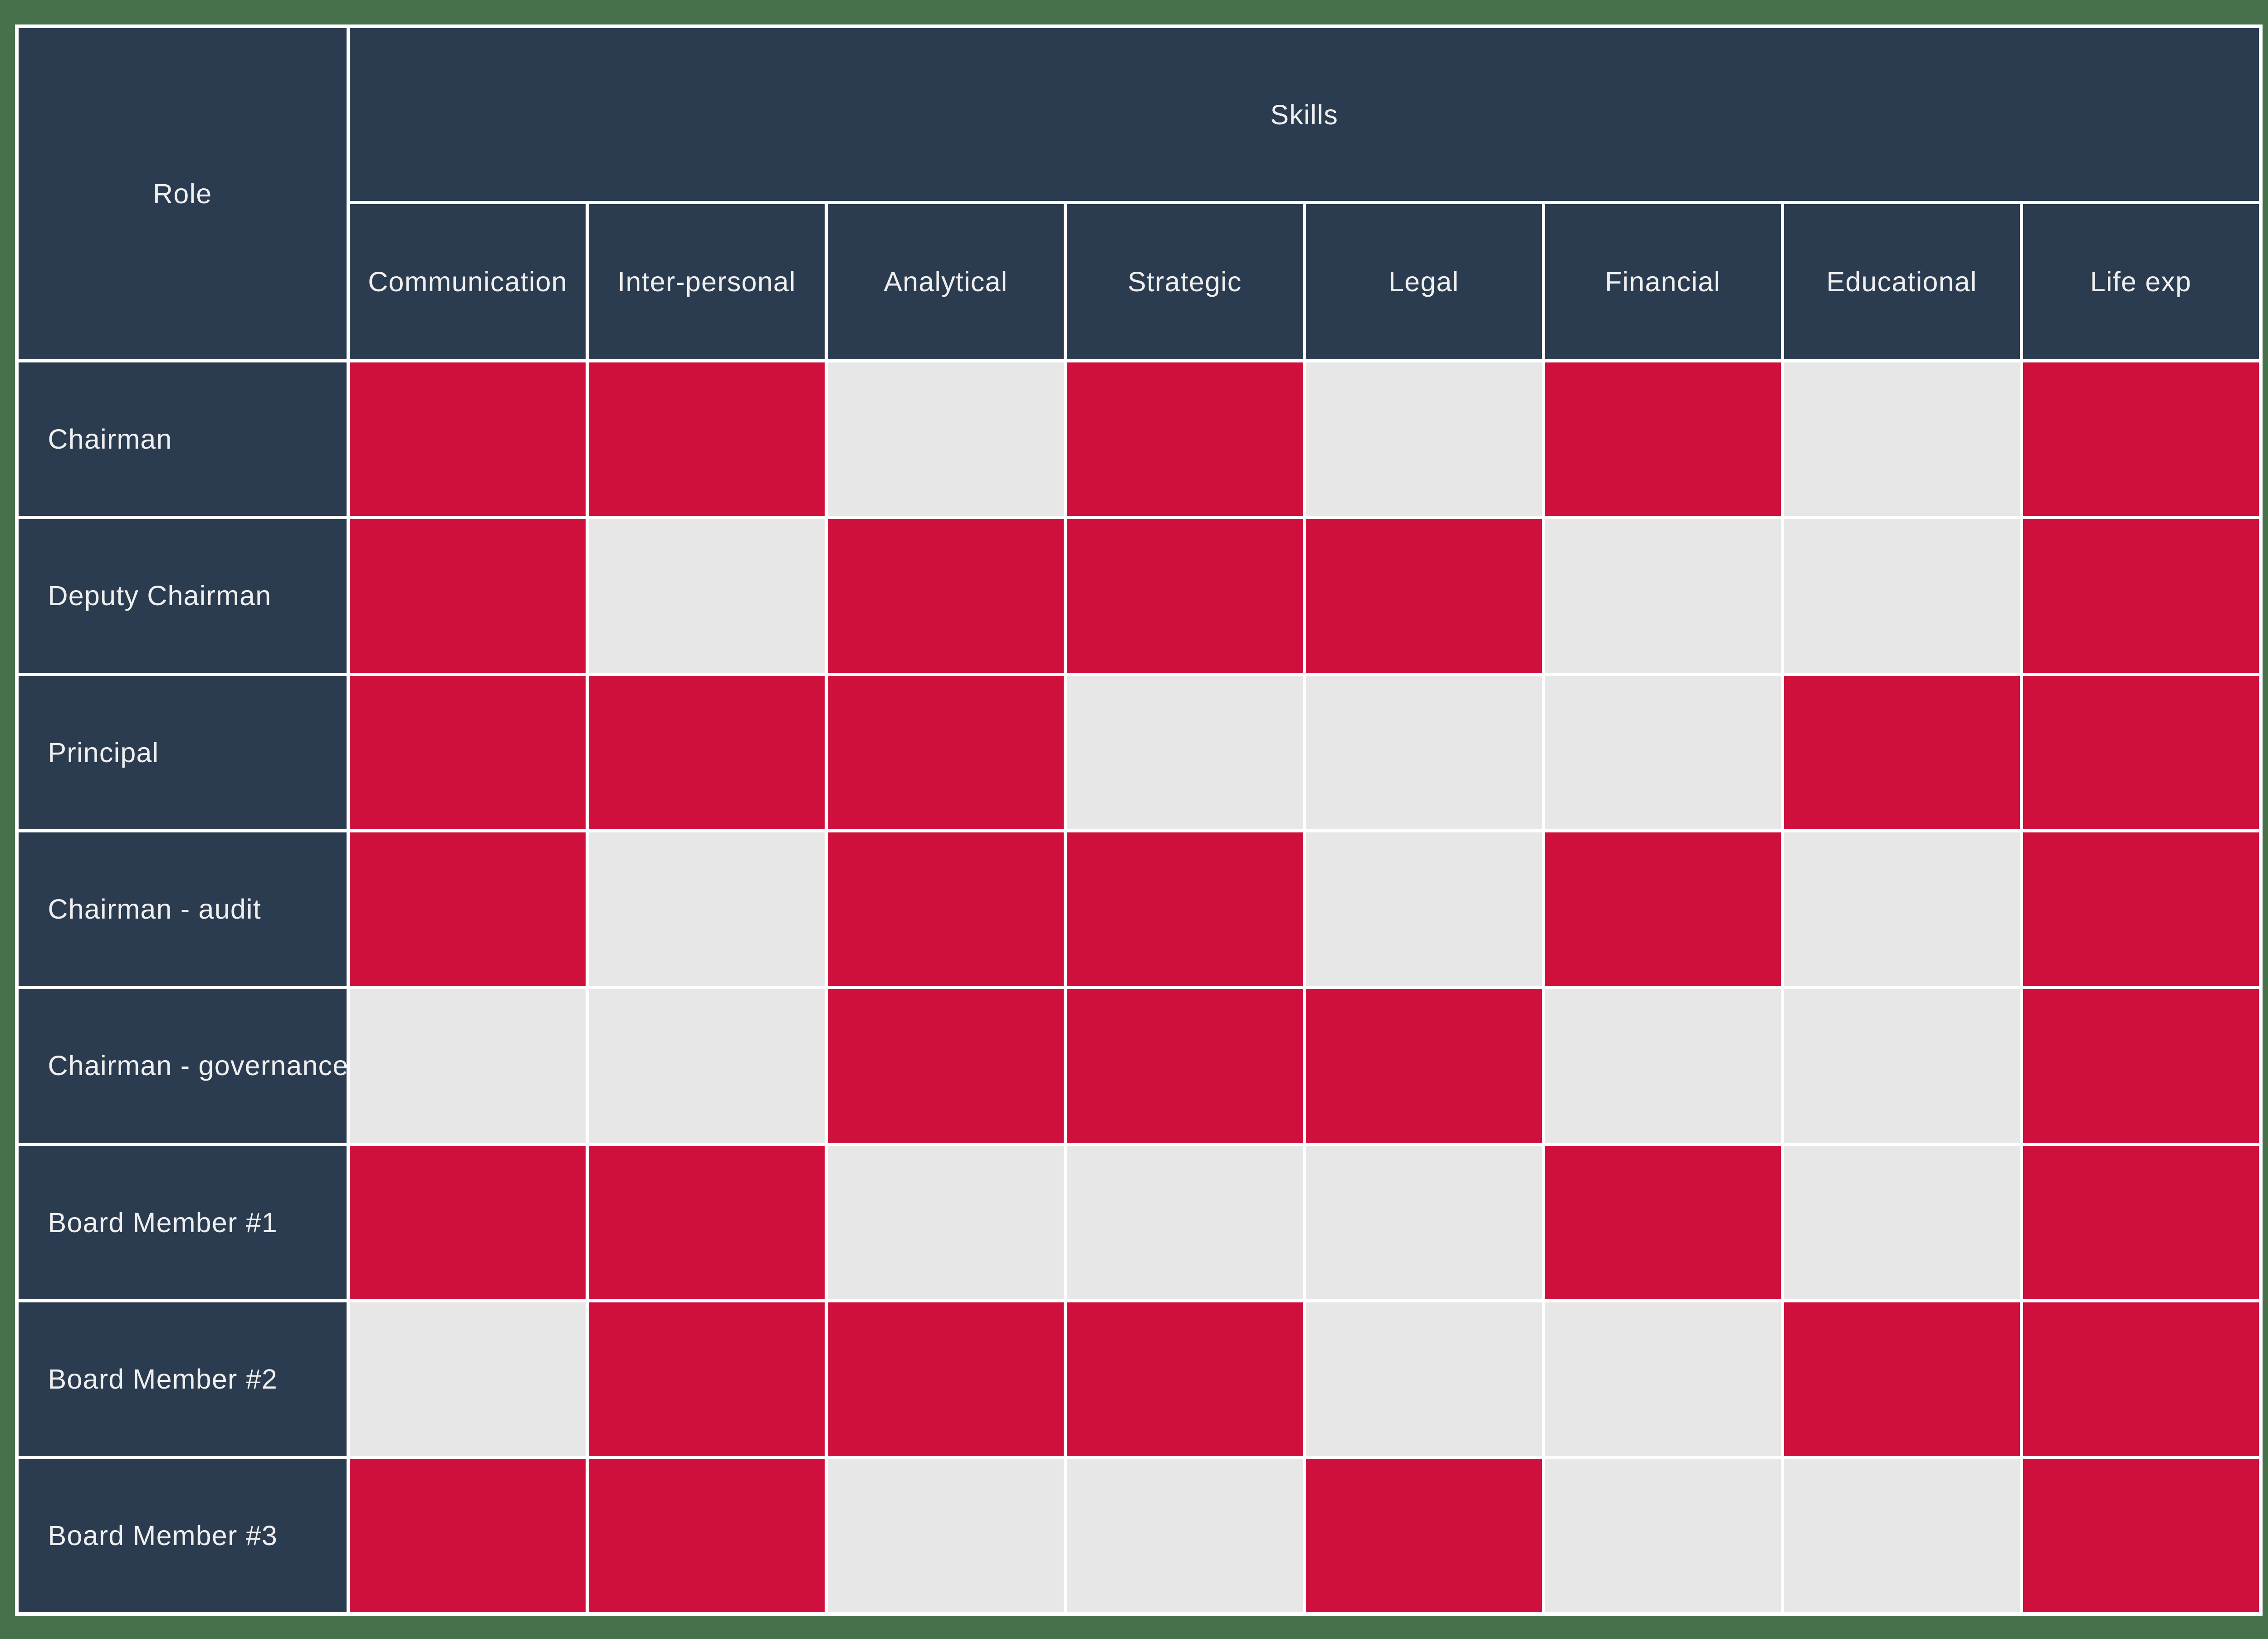 Image resolution: width=2268 pixels, height=1639 pixels. What do you see at coordinates (1185, 282) in the screenshot?
I see `column-header-strategic: Strategic` at bounding box center [1185, 282].